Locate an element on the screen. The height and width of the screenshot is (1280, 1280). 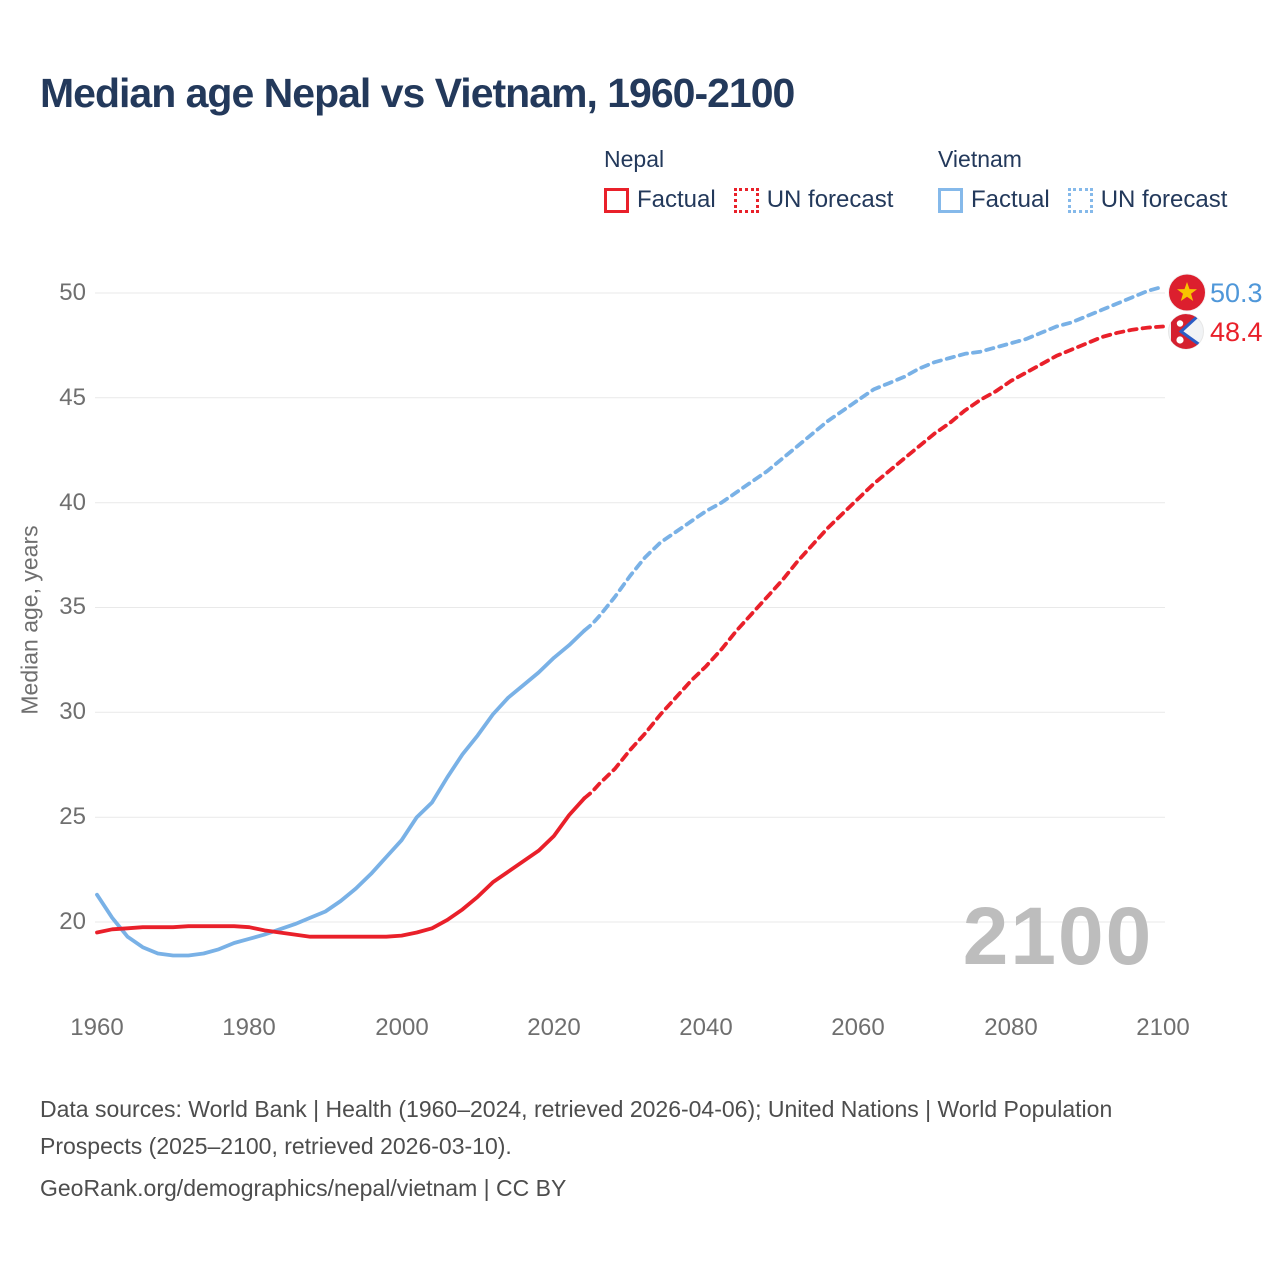
legend-vietnam-row: Factual UN forecast is located at coordinates (1082, 200).